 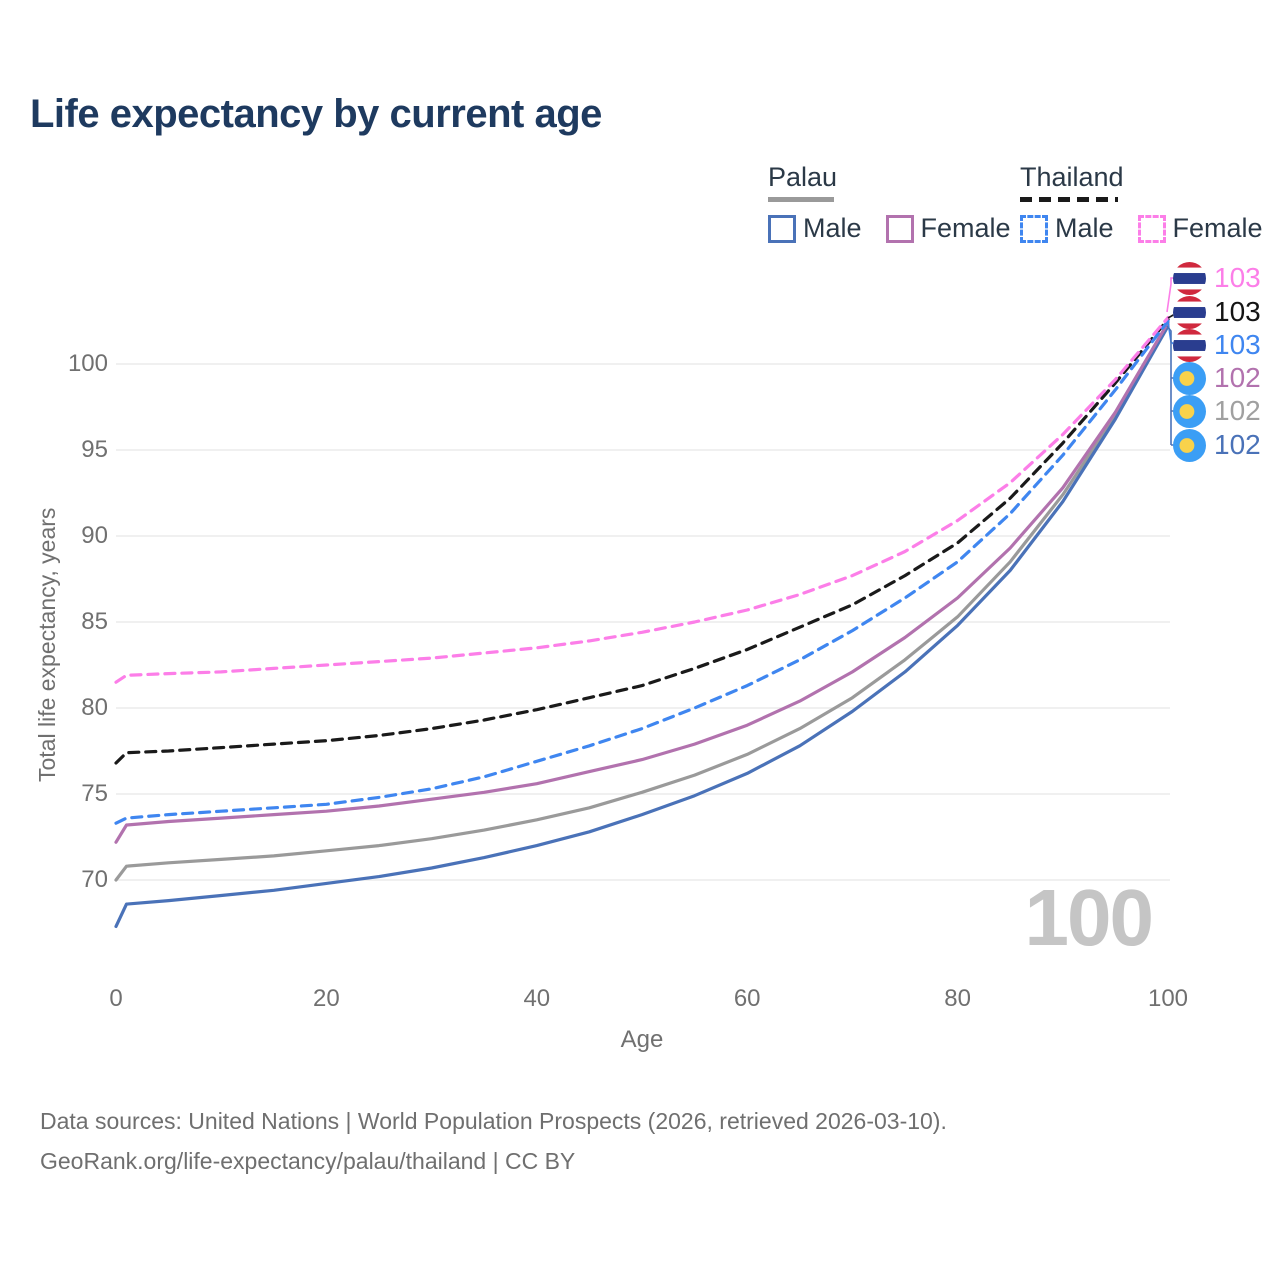 I want to click on legend-item-palau-female: Female, so click(x=948, y=228).